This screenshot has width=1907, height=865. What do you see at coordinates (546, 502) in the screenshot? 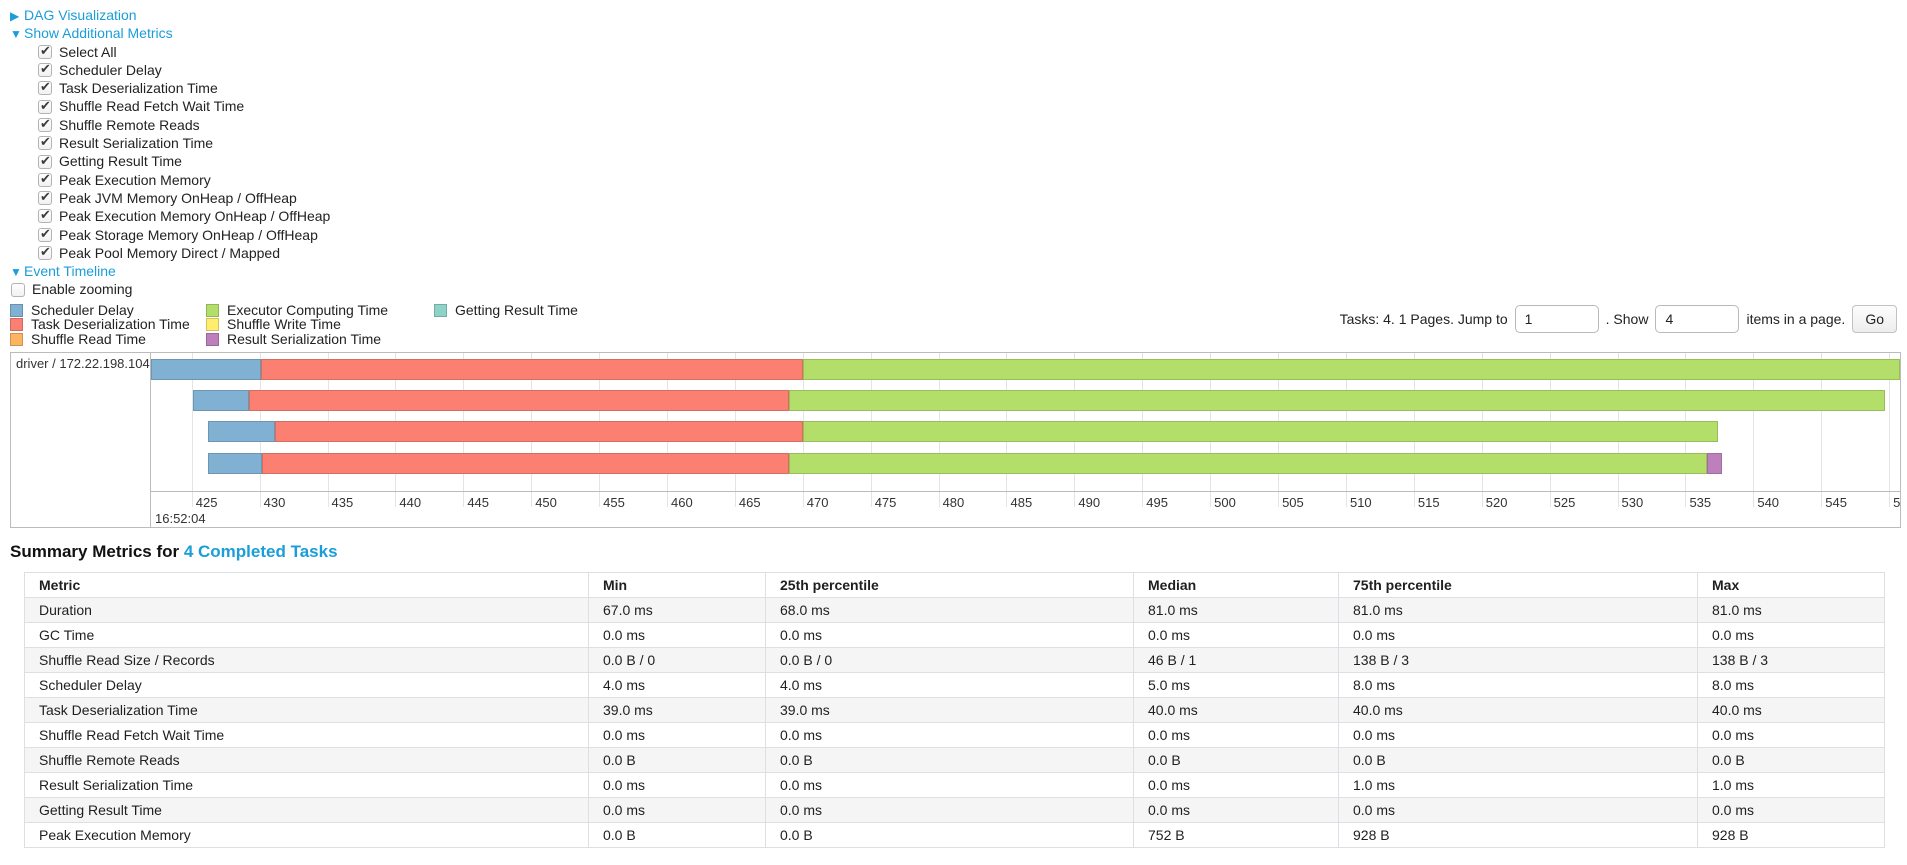
I see `axis-tick-label: 450` at bounding box center [546, 502].